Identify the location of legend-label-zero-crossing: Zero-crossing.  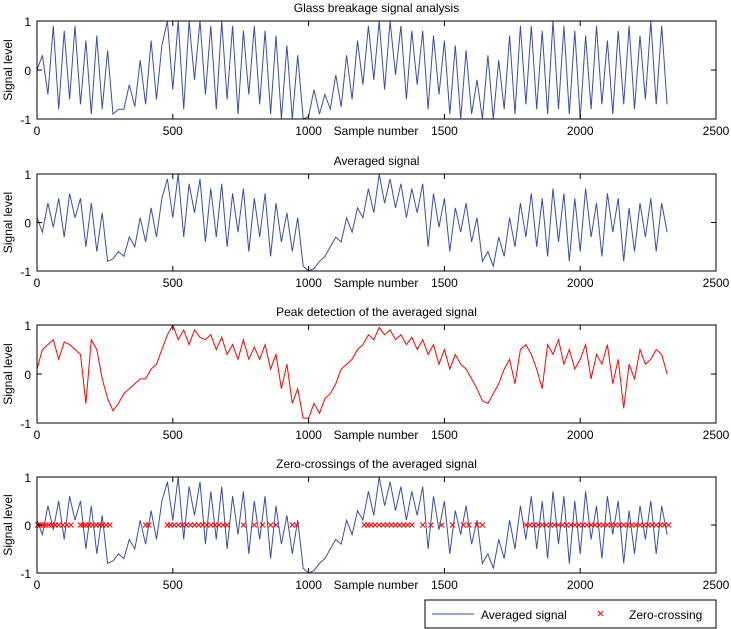
(665, 615).